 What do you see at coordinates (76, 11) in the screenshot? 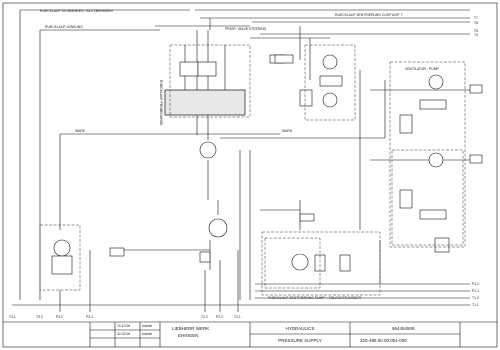
I see `label: RUECKLAUF SCHWENKEN - BLITZBREMSEN` at bounding box center [76, 11].